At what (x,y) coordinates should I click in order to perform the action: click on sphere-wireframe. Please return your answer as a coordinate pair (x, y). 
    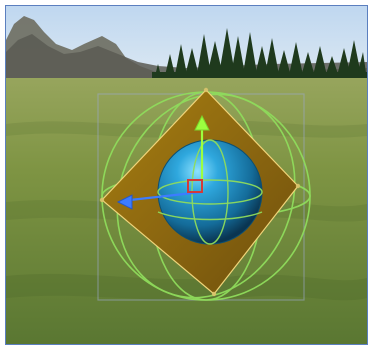
    Looking at the image, I should click on (210, 192).